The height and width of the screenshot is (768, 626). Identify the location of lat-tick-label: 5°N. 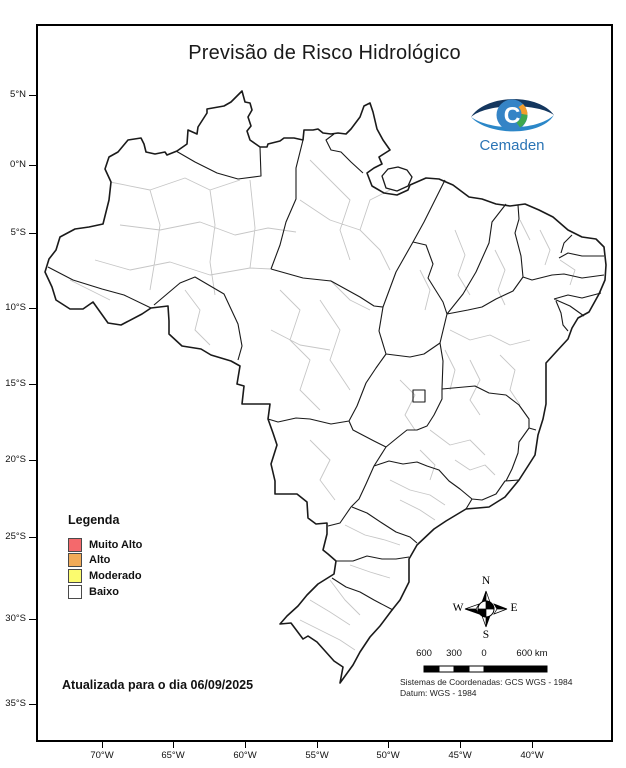
(18, 94).